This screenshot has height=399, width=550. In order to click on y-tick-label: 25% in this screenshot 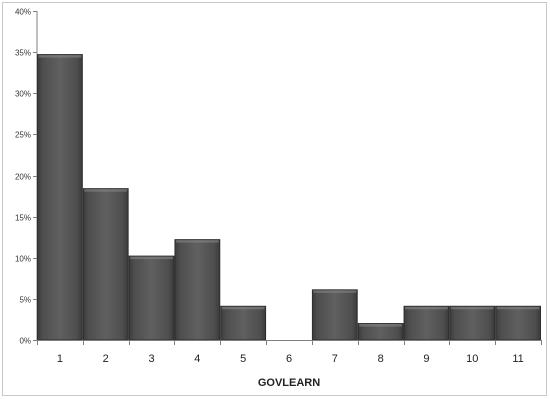, I will do `click(23, 135)`.